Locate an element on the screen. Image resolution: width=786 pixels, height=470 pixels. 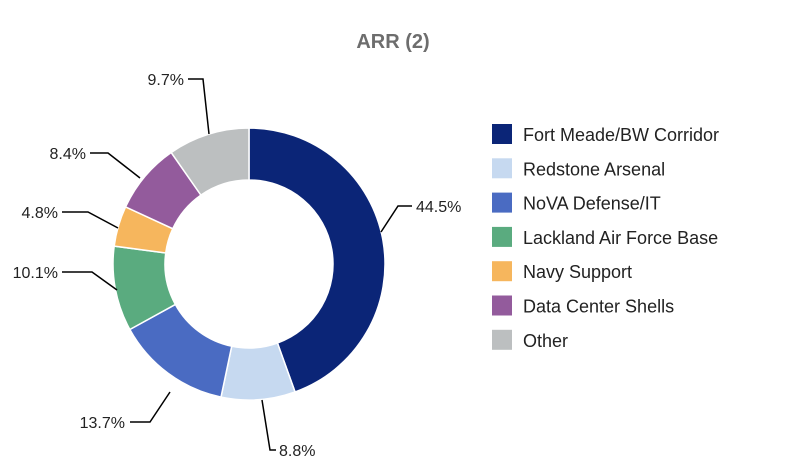
legend-item: Navy Support is located at coordinates (562, 271).